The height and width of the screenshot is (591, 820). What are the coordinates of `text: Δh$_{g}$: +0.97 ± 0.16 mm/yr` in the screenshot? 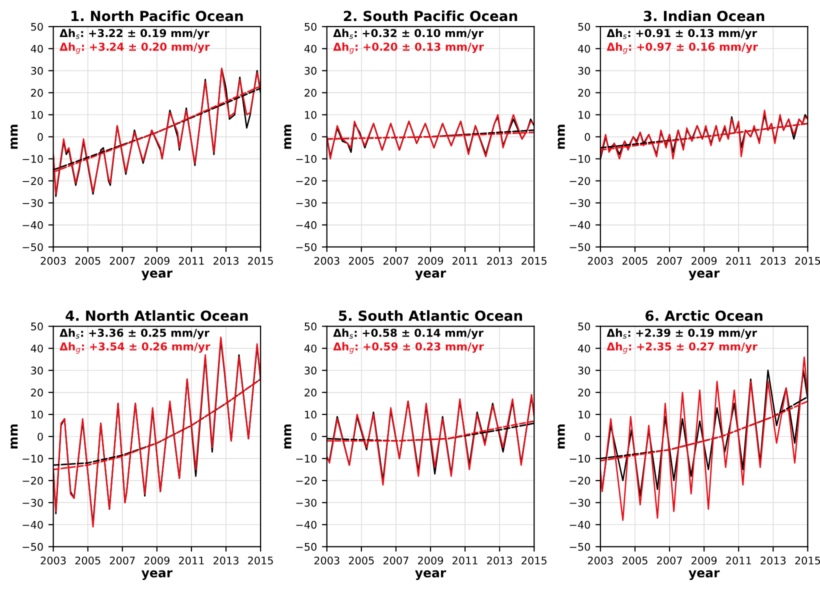 It's located at (682, 48).